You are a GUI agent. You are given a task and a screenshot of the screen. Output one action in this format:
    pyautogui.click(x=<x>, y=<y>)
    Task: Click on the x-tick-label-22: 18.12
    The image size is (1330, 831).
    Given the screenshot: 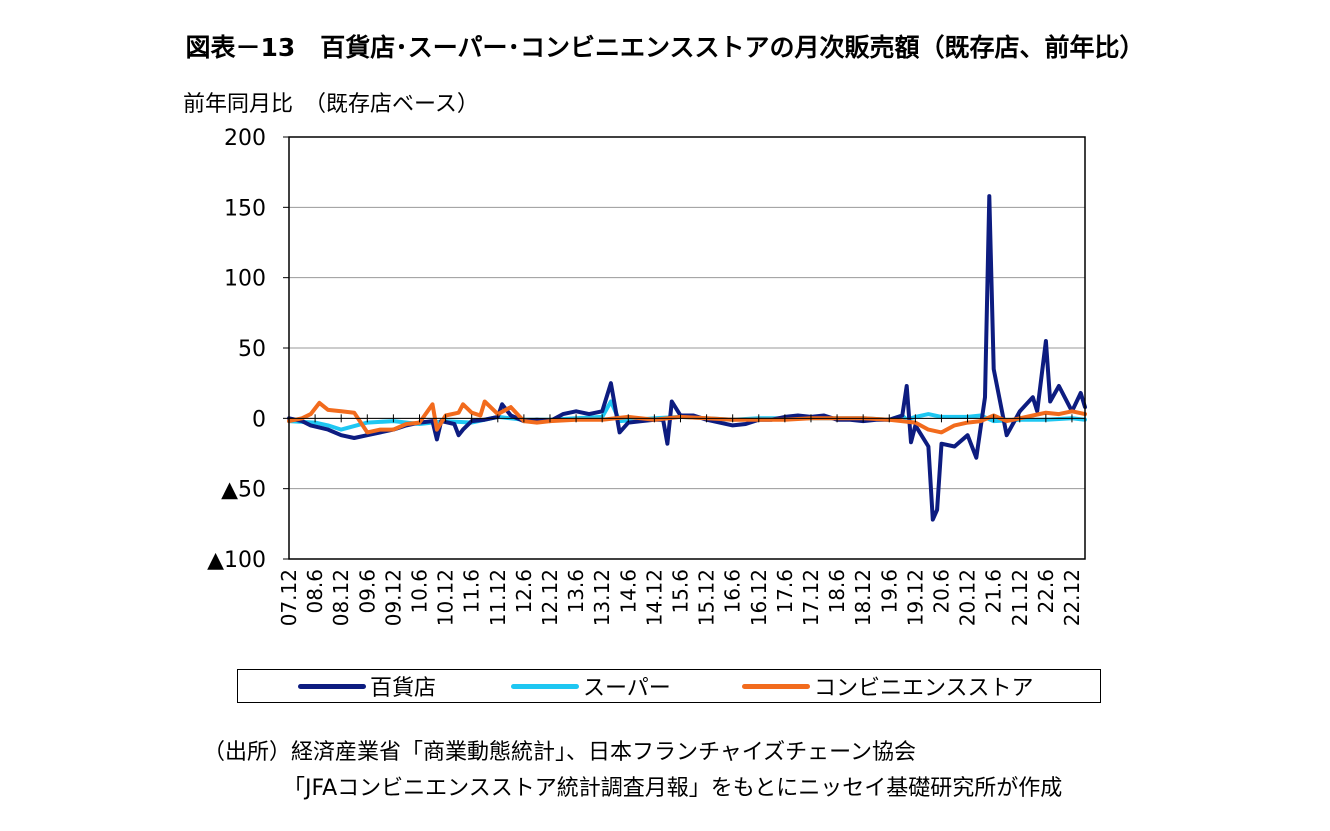 What is the action you would take?
    pyautogui.click(x=863, y=597)
    